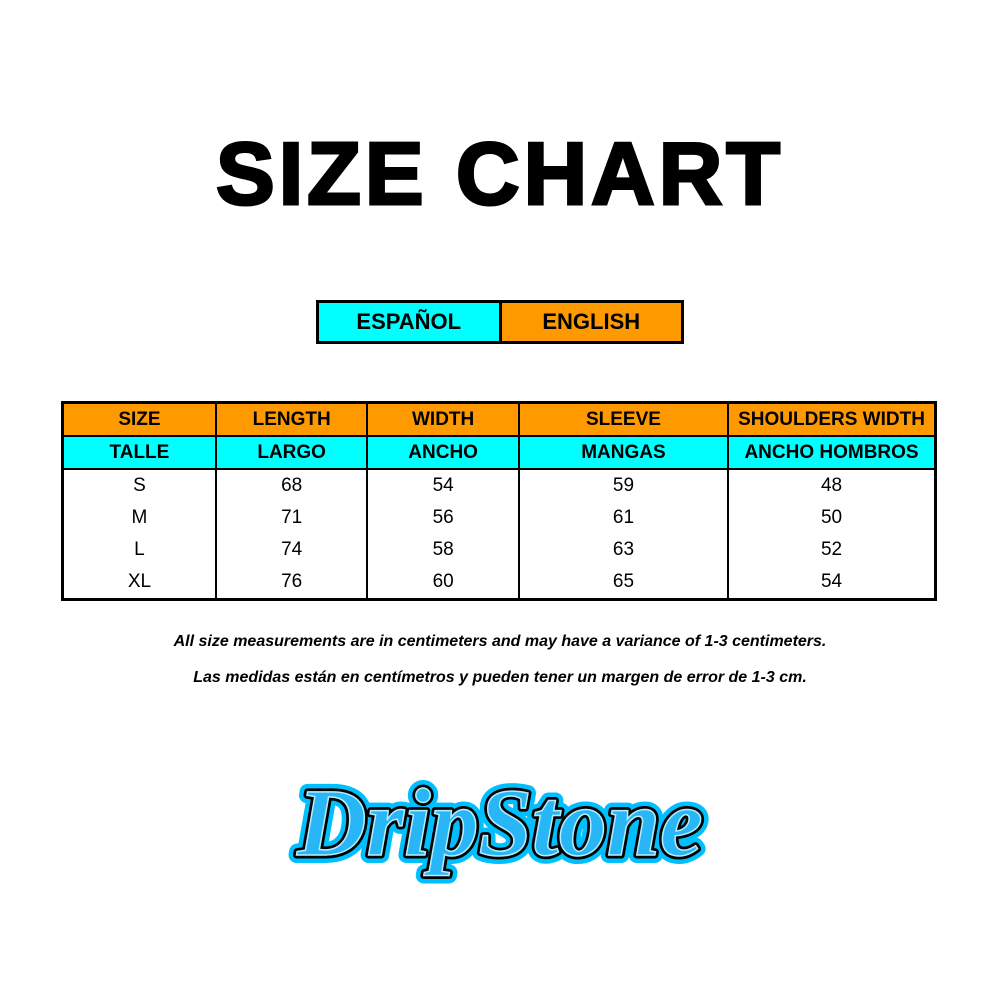 The image size is (1000, 1000). I want to click on table-row: XL 76 60 65 54, so click(499, 583).